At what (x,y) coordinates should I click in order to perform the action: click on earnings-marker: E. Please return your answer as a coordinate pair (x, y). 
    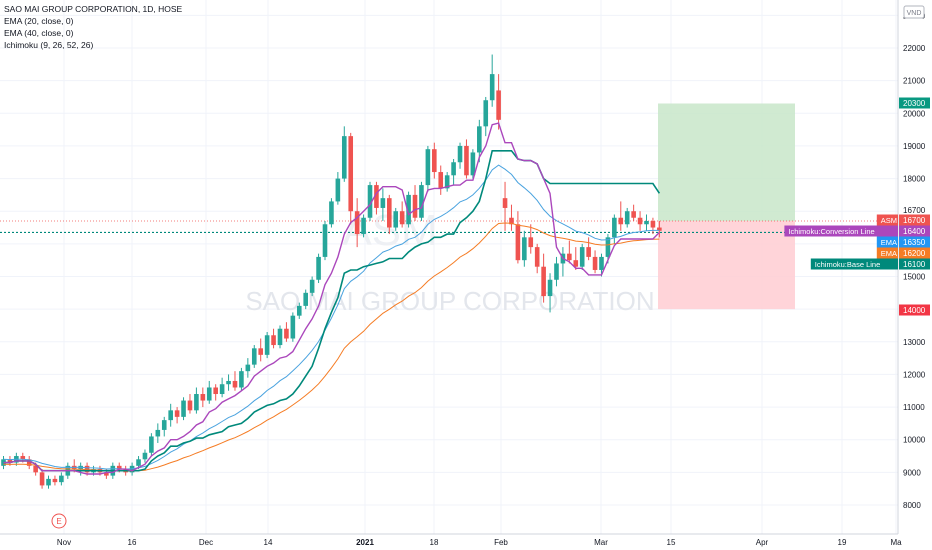
    Looking at the image, I should click on (59, 521).